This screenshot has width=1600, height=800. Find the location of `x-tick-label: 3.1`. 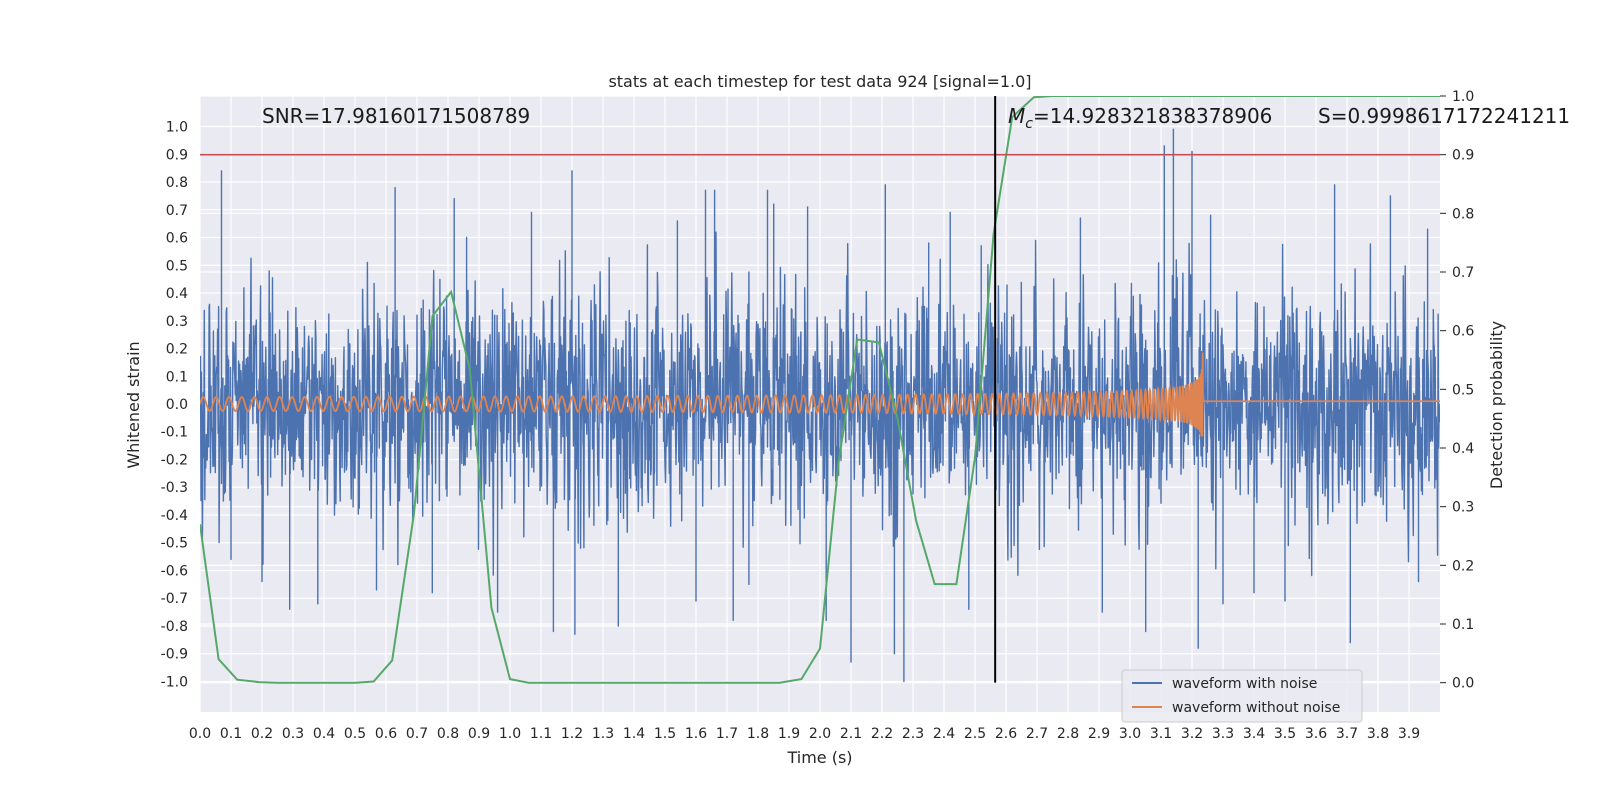

x-tick-label: 3.1 is located at coordinates (1161, 734).